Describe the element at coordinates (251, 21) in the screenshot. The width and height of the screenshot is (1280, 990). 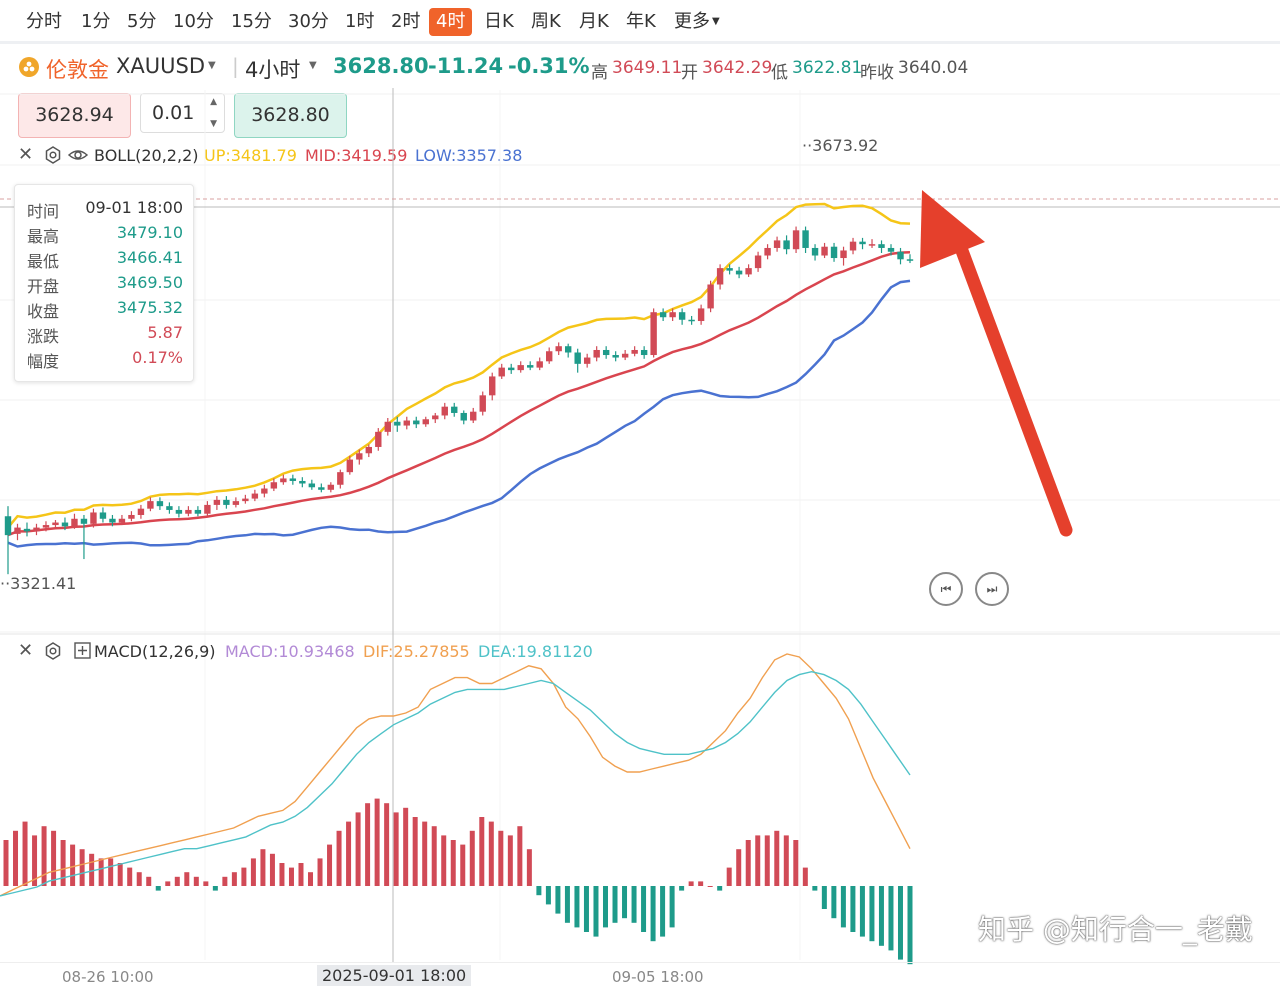
I see `tab-15min: 15分` at that location.